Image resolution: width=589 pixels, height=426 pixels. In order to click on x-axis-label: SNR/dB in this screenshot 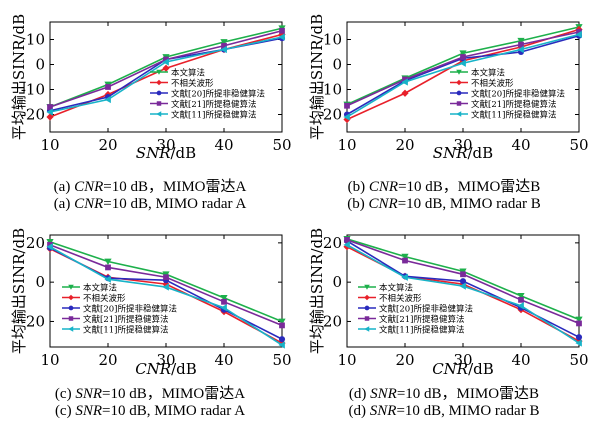, I will do `click(463, 153)`.